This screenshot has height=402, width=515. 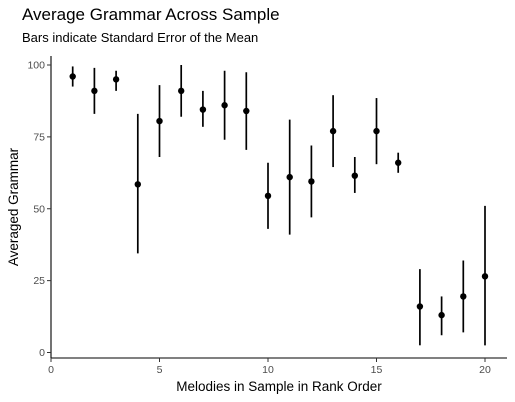 What do you see at coordinates (140, 37) in the screenshot?
I see `chart-subtitle: Bars indicate Standard Error of the Mean` at bounding box center [140, 37].